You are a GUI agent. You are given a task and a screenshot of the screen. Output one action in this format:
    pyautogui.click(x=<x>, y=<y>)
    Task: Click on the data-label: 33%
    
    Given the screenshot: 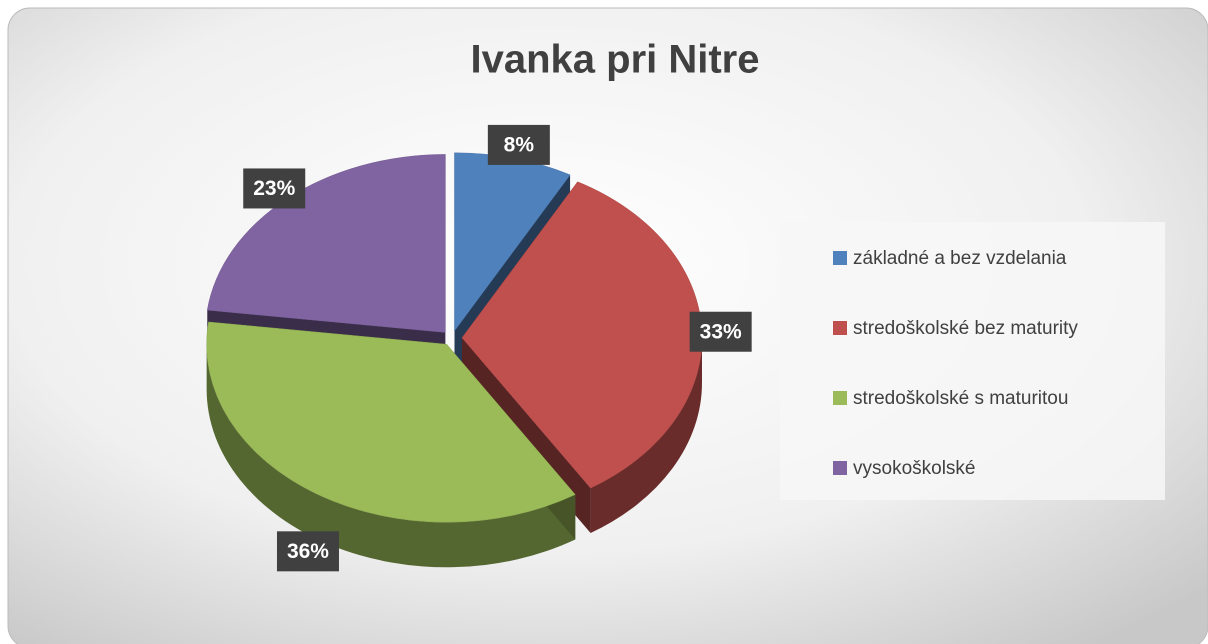 What is the action you would take?
    pyautogui.click(x=721, y=331)
    